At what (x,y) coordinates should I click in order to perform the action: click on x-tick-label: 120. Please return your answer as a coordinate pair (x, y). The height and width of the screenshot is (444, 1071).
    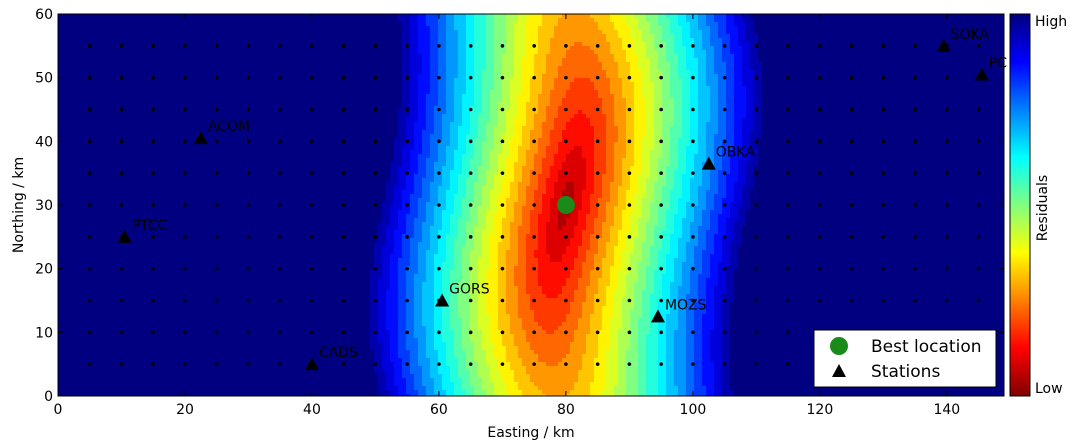
    Looking at the image, I should click on (820, 410).